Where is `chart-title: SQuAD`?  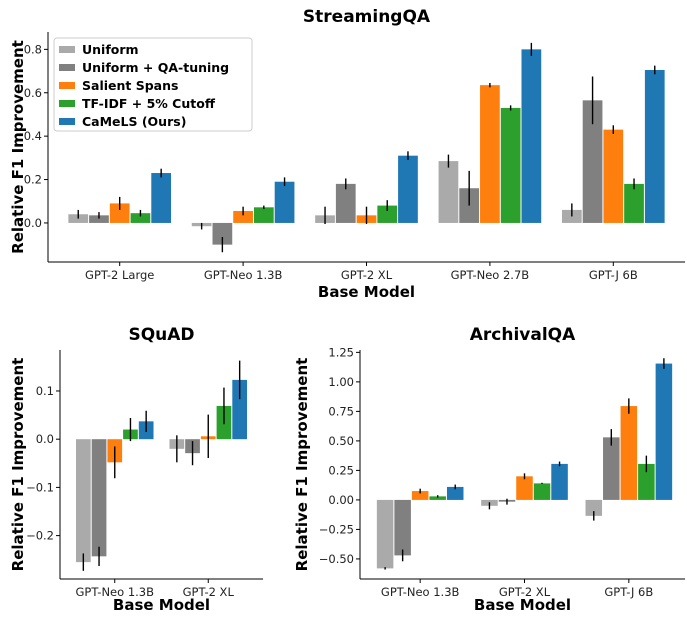
chart-title: SQuAD is located at coordinates (161, 335).